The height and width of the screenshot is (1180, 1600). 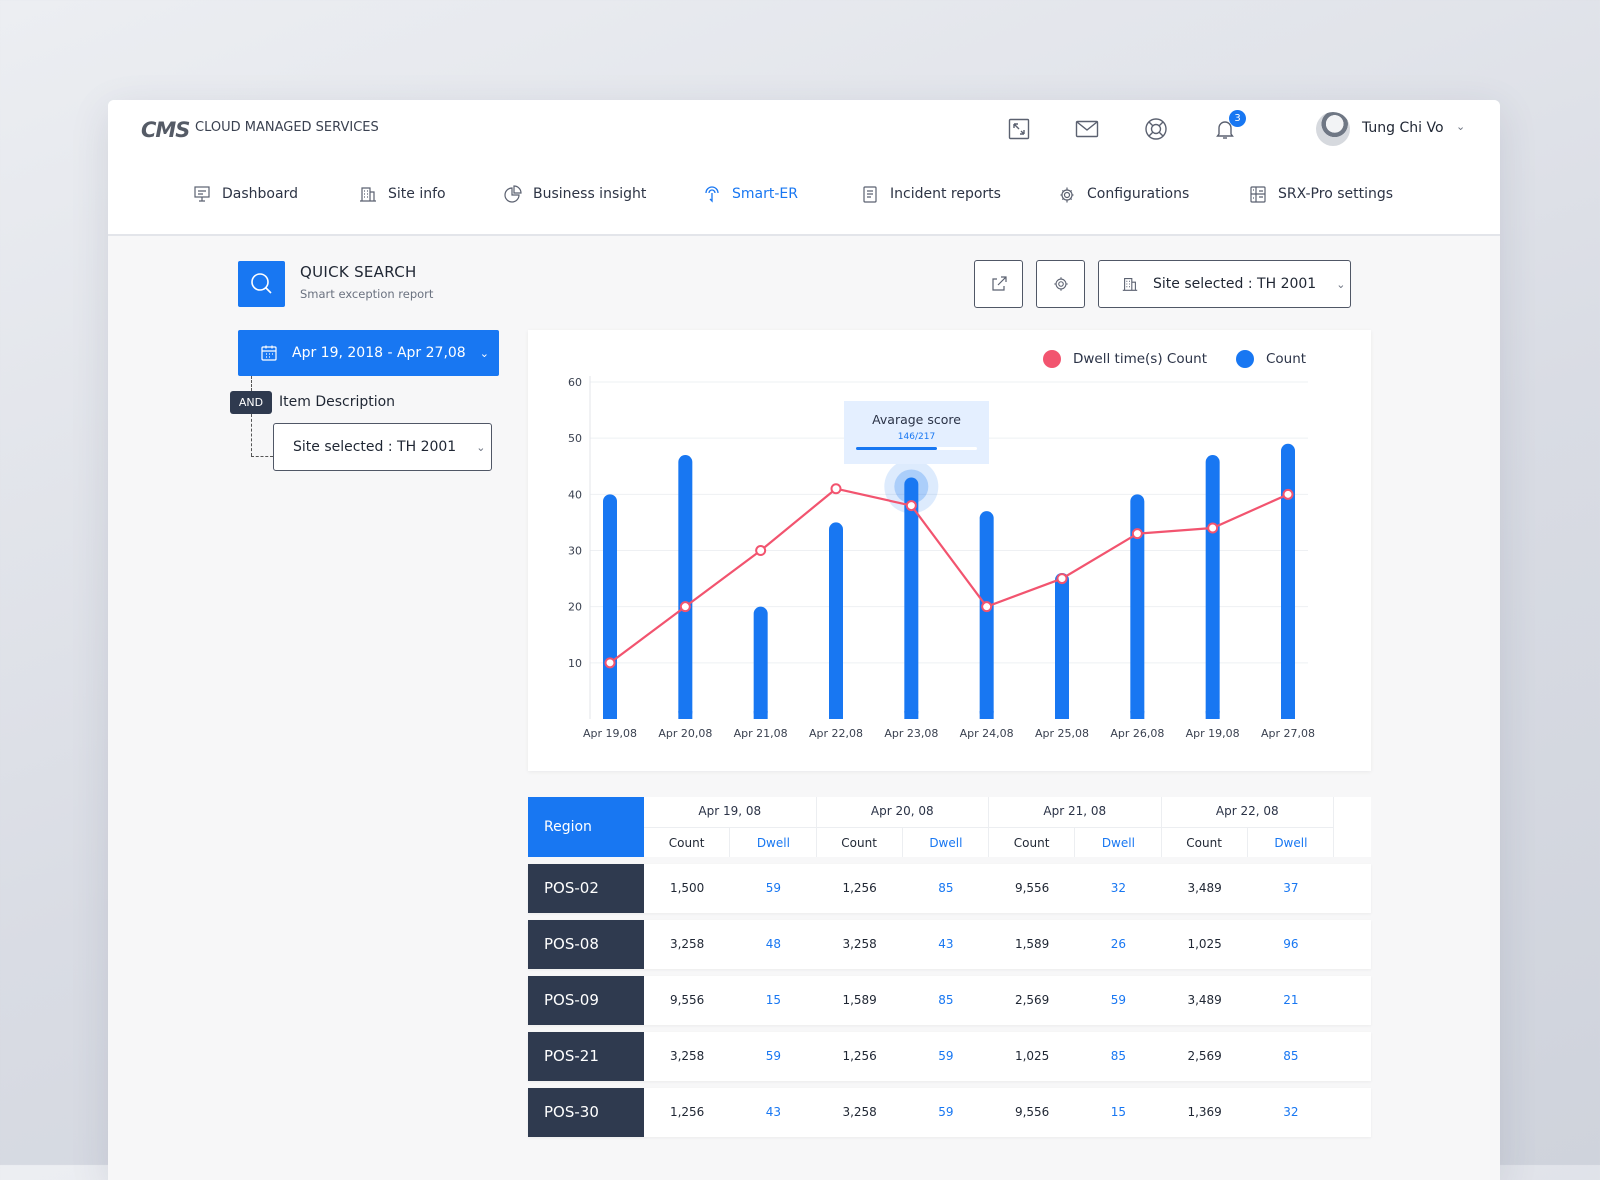 What do you see at coordinates (417, 194) in the screenshot?
I see `nav-label: Site info` at bounding box center [417, 194].